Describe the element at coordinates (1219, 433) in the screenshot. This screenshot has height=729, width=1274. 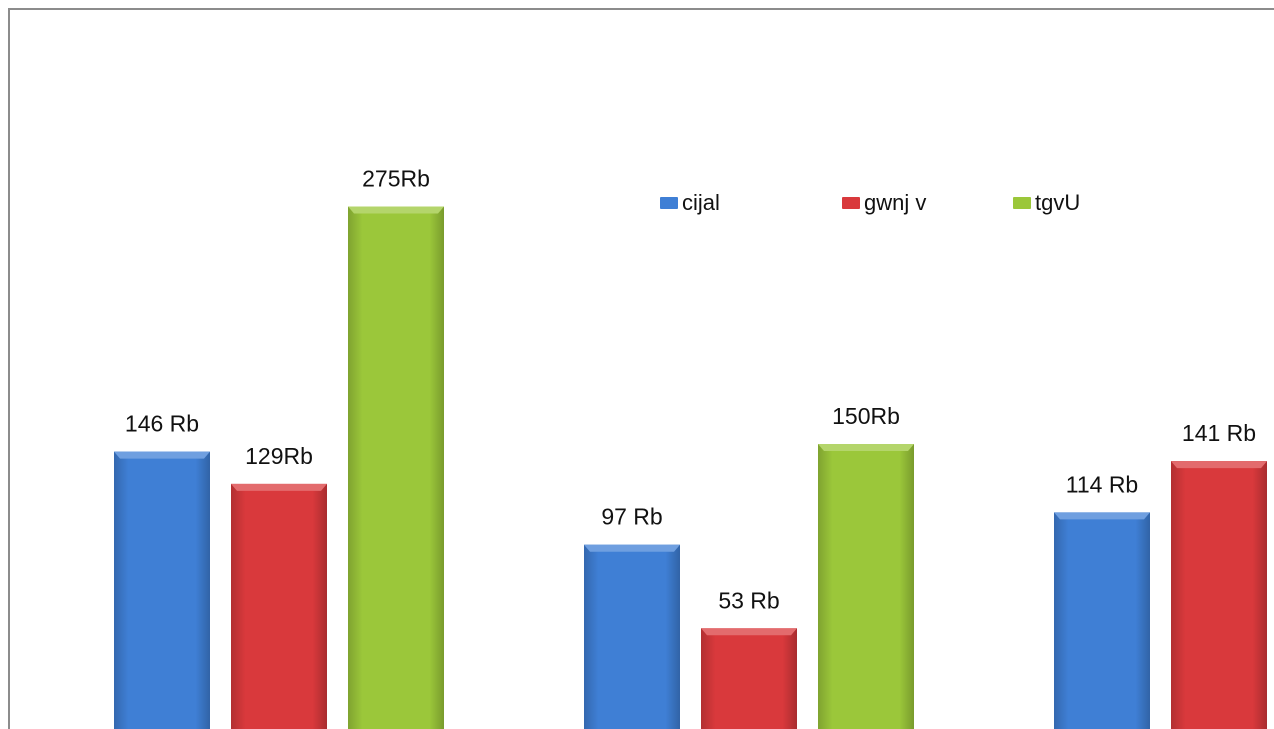
I see `data-label-2-3: 141 Rb` at that location.